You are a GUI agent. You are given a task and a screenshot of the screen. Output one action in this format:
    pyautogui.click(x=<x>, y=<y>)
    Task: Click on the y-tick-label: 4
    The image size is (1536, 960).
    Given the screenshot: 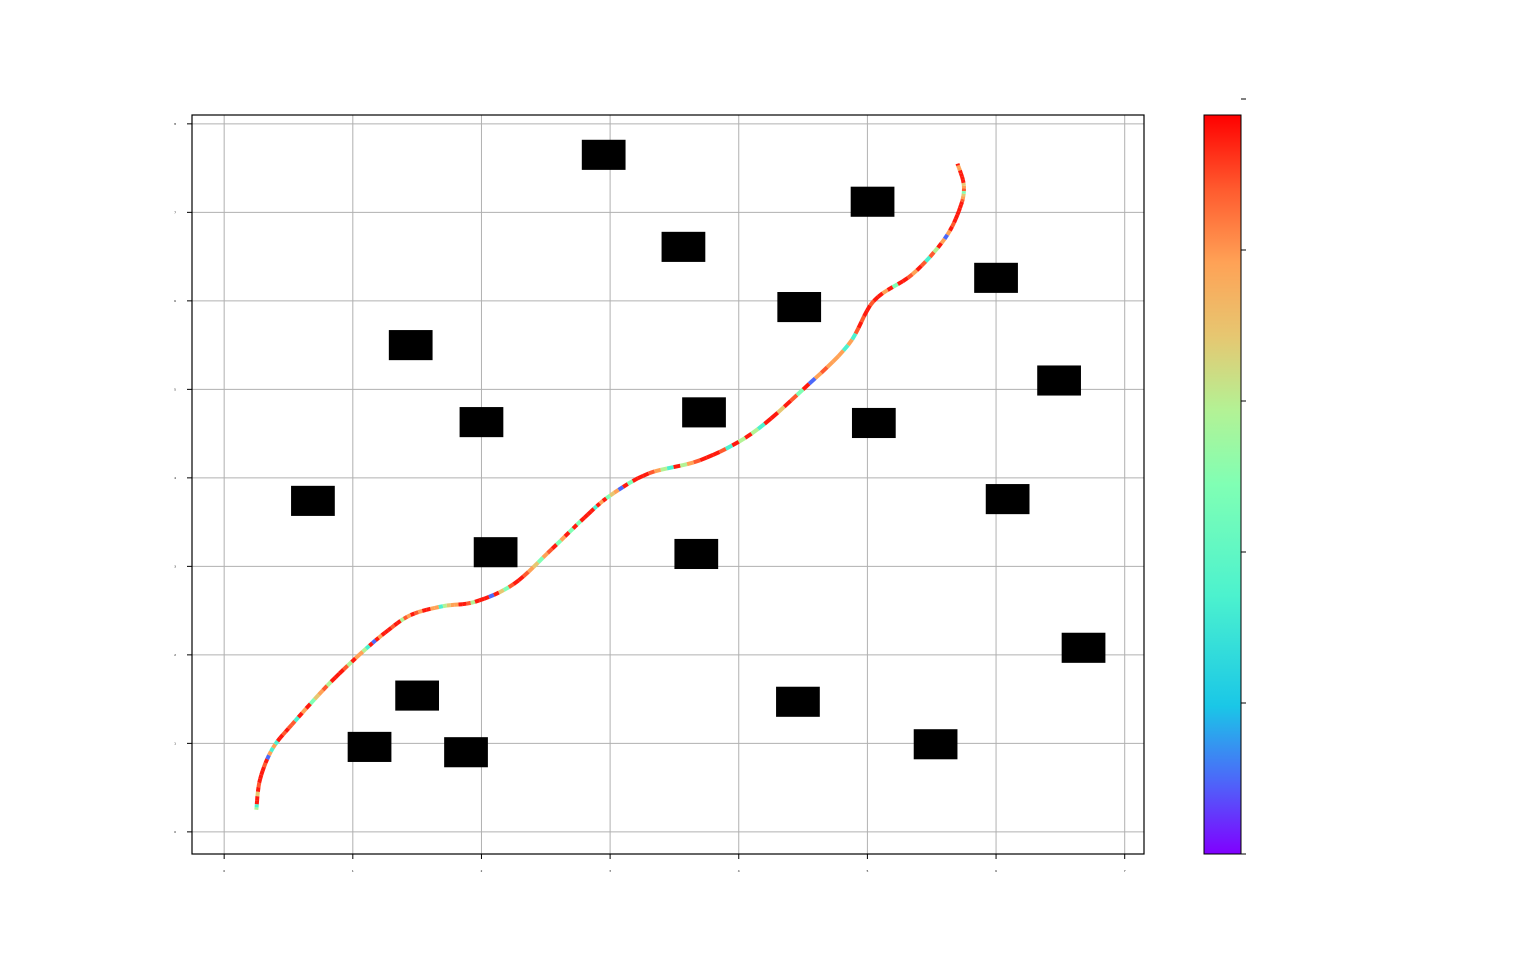 What is the action you would take?
    pyautogui.click(x=175, y=478)
    